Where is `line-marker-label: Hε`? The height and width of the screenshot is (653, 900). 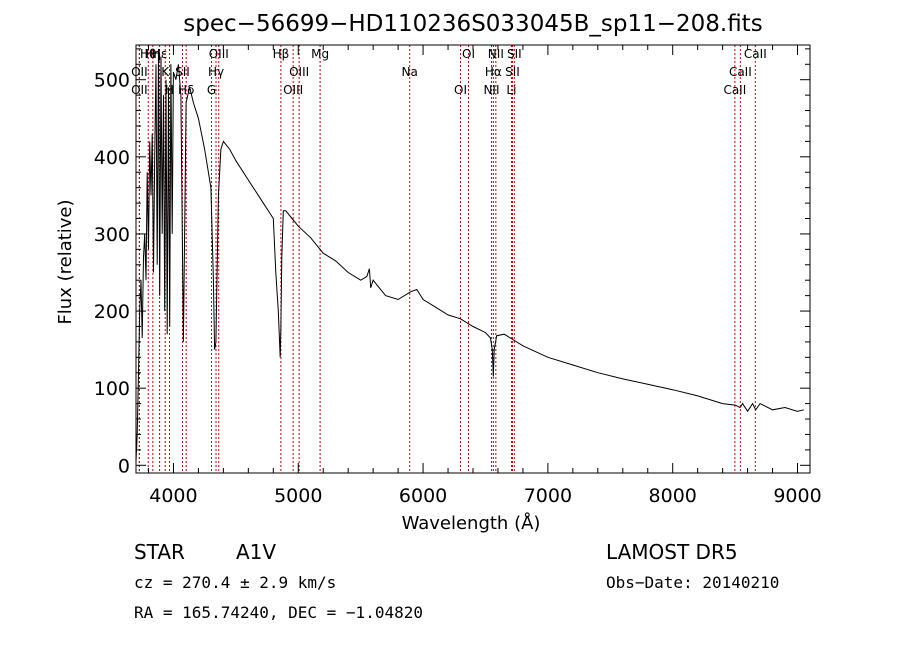
line-marker-label: Hε is located at coordinates (160, 54).